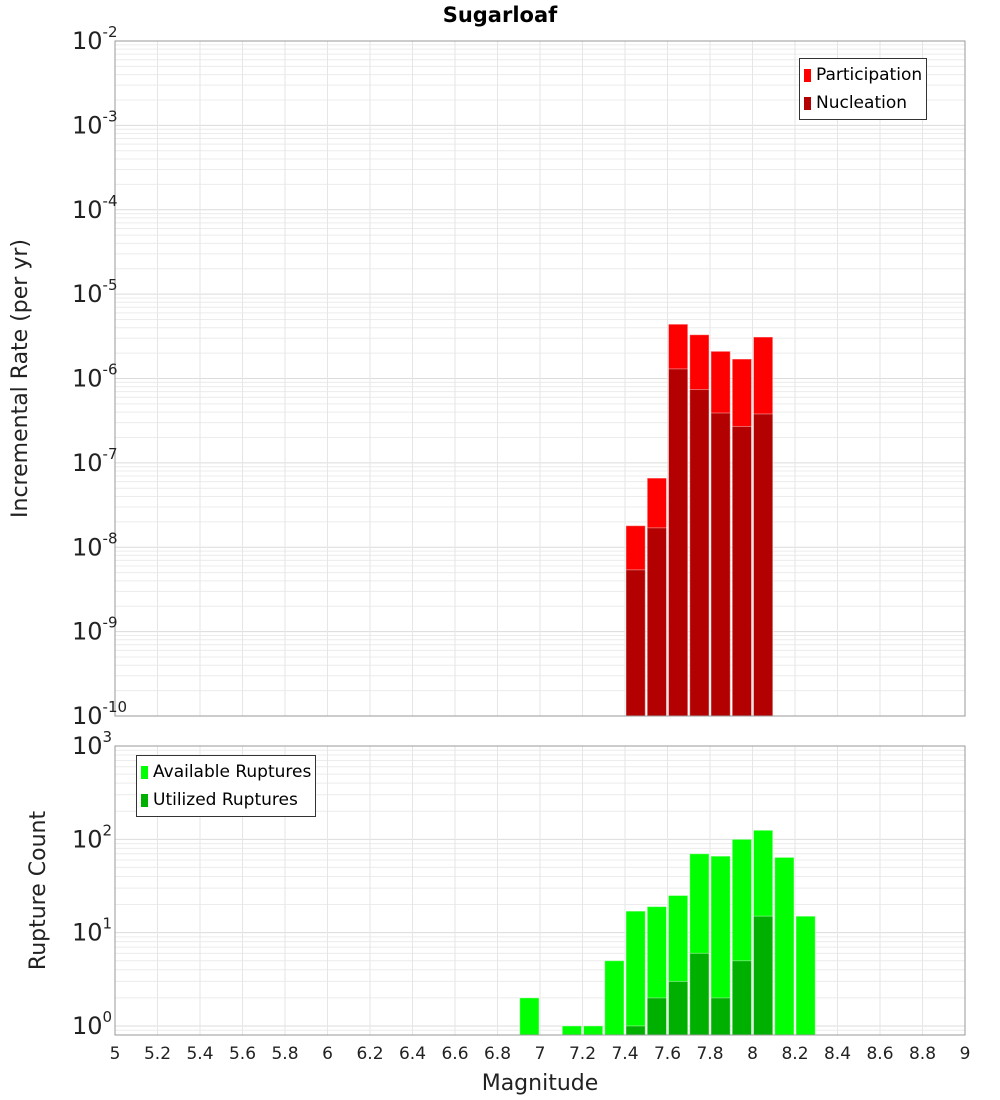  I want to click on y-tick-label: 10⁻⁷, so click(95, 461).